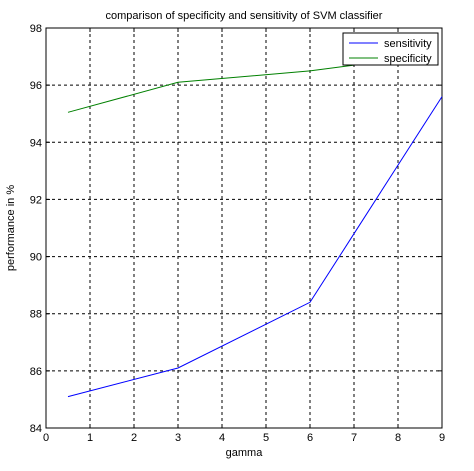 This screenshot has height=471, width=474. I want to click on x-tick-label: 3, so click(178, 438).